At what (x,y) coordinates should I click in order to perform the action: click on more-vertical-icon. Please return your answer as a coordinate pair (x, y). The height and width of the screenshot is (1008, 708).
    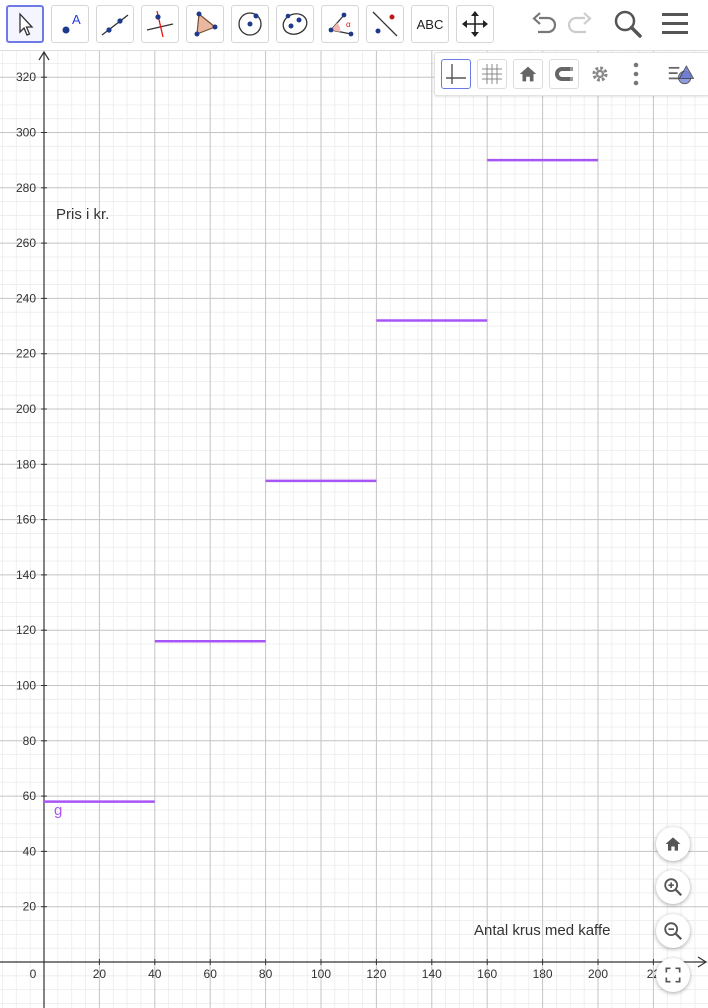
    Looking at the image, I should click on (636, 74).